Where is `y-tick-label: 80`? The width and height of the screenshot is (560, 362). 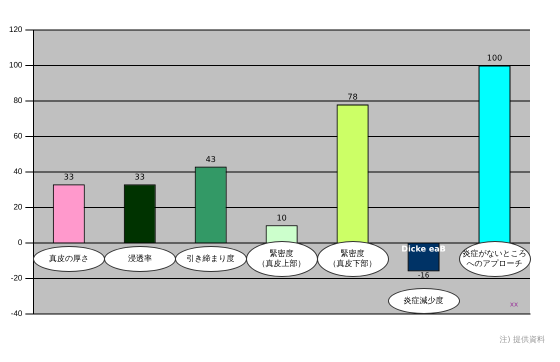
y-tick-label: 80 is located at coordinates (18, 101).